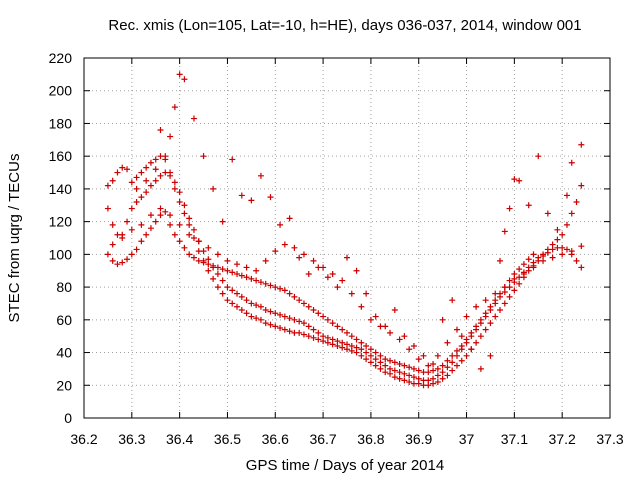  I want to click on x-tick-label: 36.9, so click(418, 439).